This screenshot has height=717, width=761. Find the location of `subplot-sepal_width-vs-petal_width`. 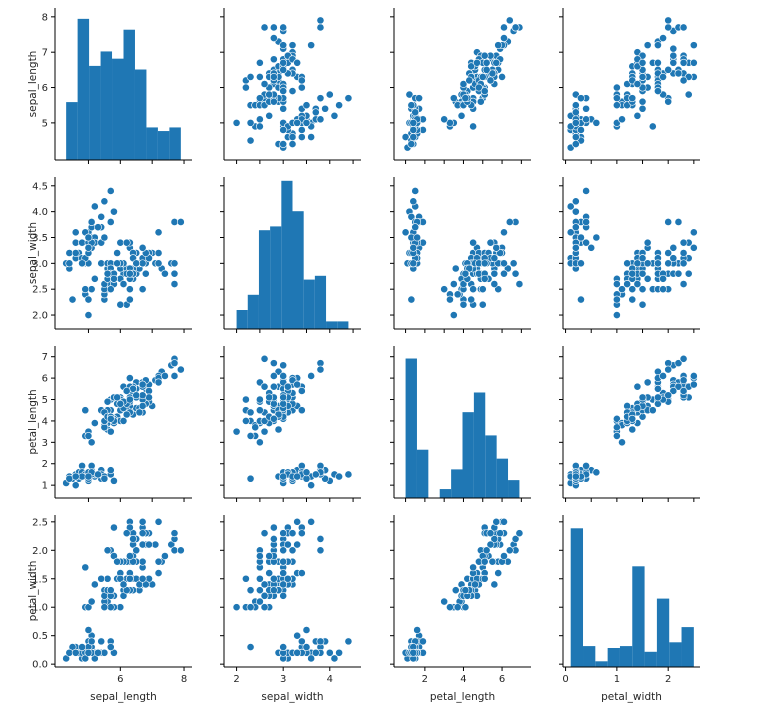

subplot-sepal_width-vs-petal_width is located at coordinates (629, 255).